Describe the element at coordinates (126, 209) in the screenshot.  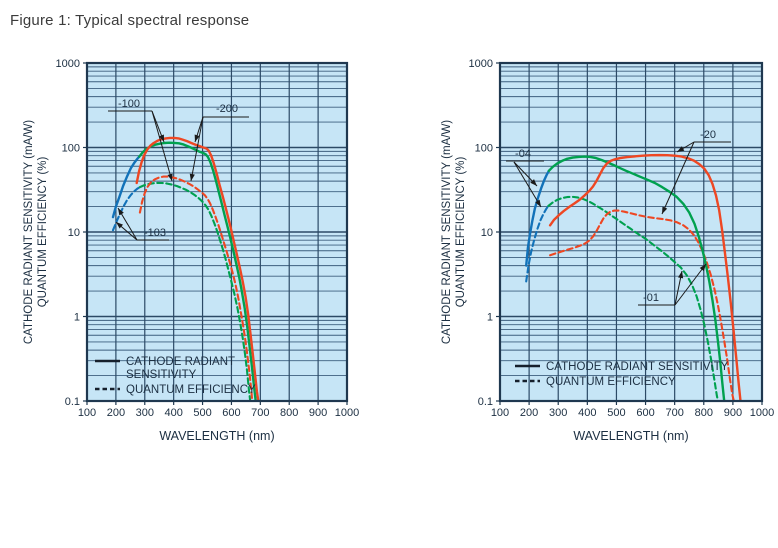
I see `series--103-qe` at that location.